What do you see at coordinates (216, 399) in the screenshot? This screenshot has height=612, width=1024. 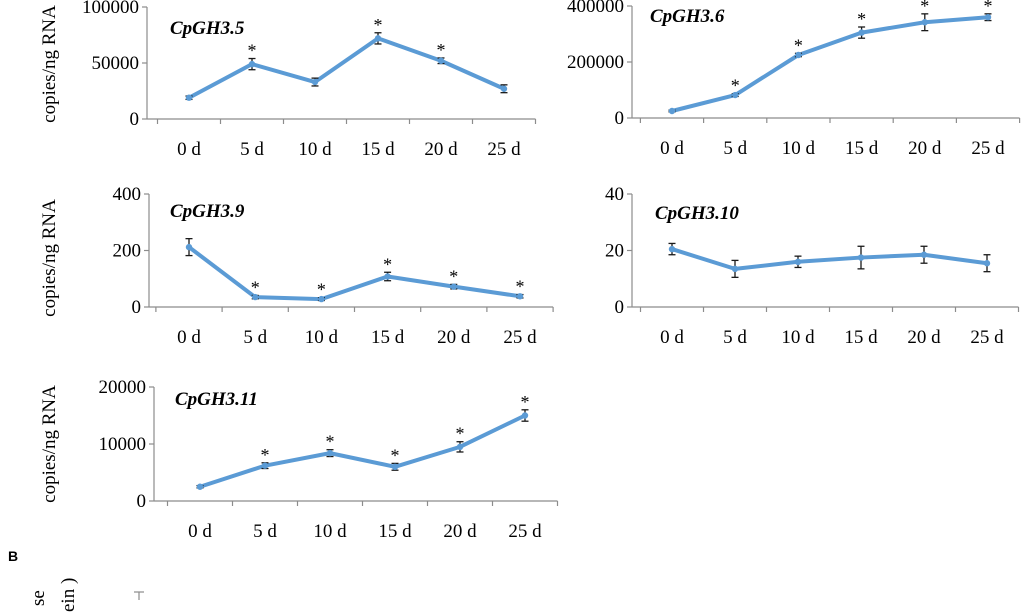 I see `gene-label: CpGH3.11` at bounding box center [216, 399].